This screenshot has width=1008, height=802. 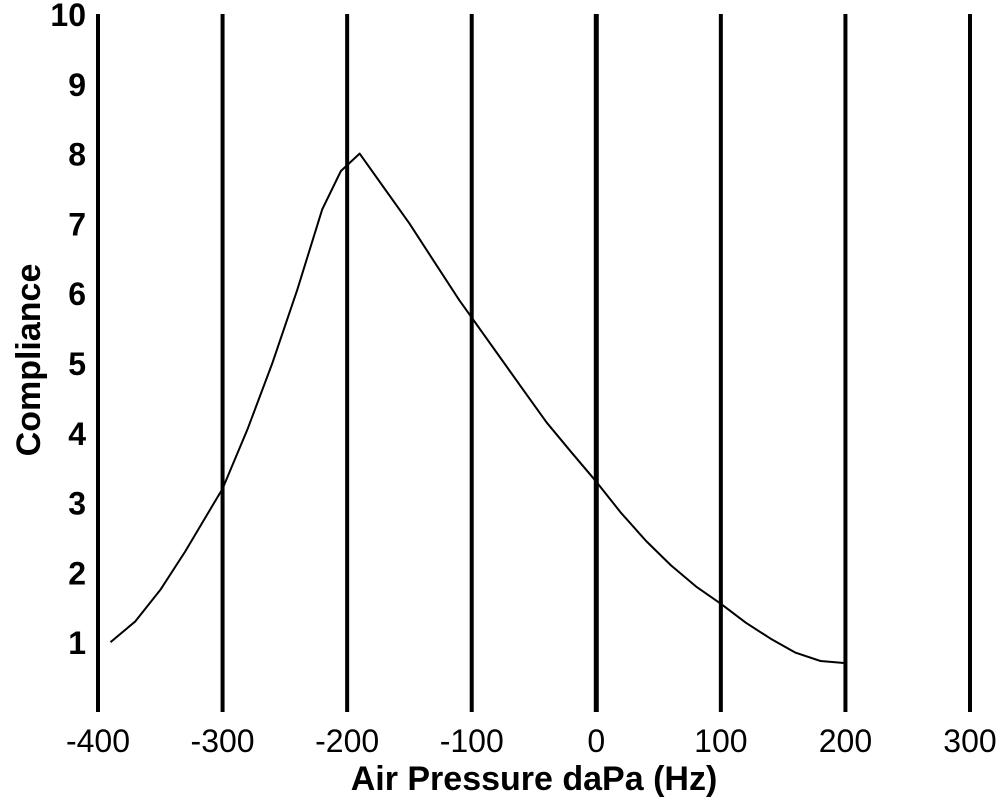 What do you see at coordinates (77, 434) in the screenshot?
I see `y-tick-label: 4` at bounding box center [77, 434].